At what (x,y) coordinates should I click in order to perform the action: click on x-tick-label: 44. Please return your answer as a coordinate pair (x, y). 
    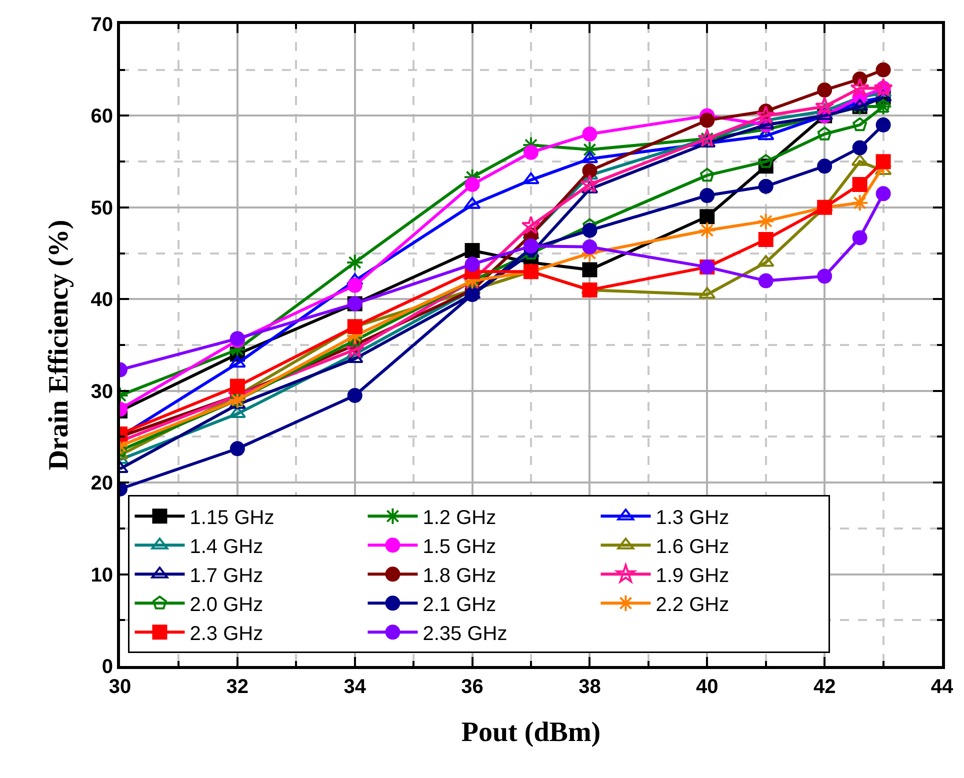
    Looking at the image, I should click on (942, 687).